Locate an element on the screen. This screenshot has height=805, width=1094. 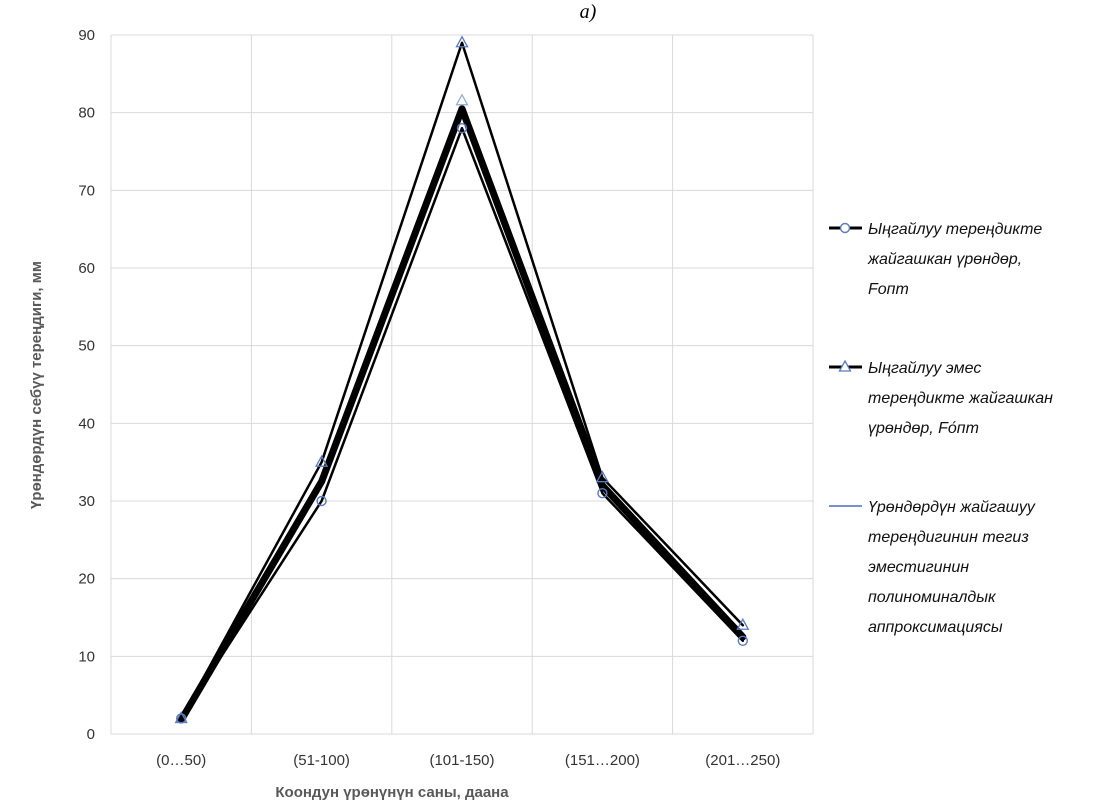
x-tick-label: (201…250) is located at coordinates (742, 760).